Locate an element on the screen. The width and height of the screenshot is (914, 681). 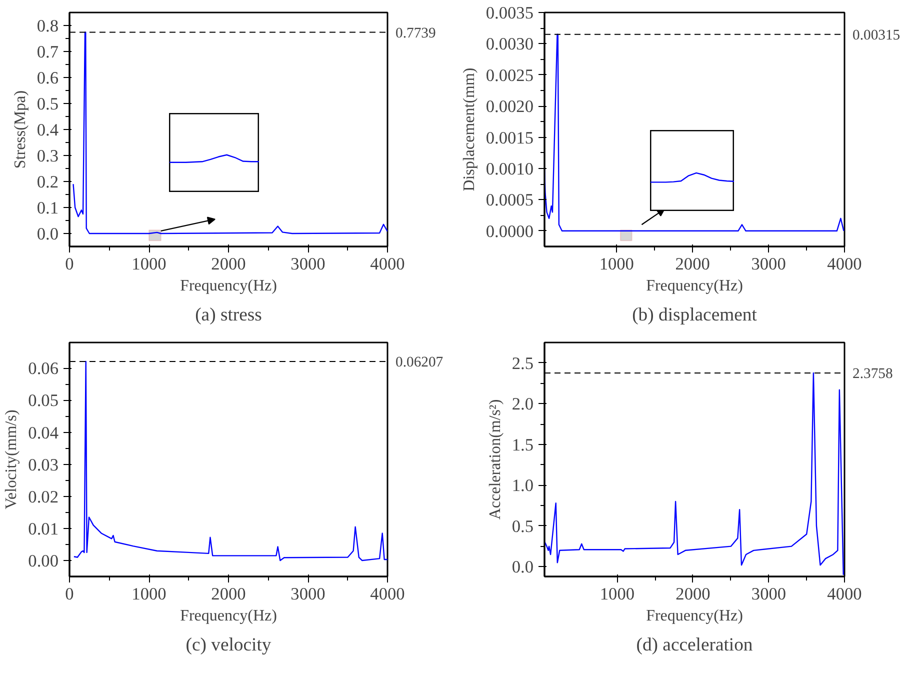
y-tick-label: 0.01 is located at coordinates (43, 528).